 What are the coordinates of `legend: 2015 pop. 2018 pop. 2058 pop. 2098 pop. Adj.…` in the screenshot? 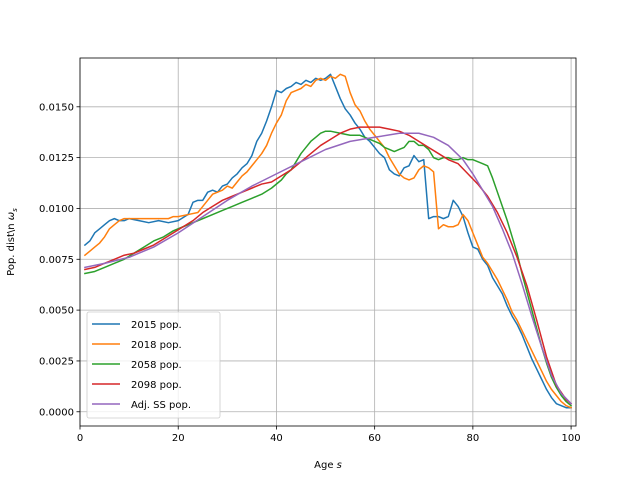 It's located at (153, 365).